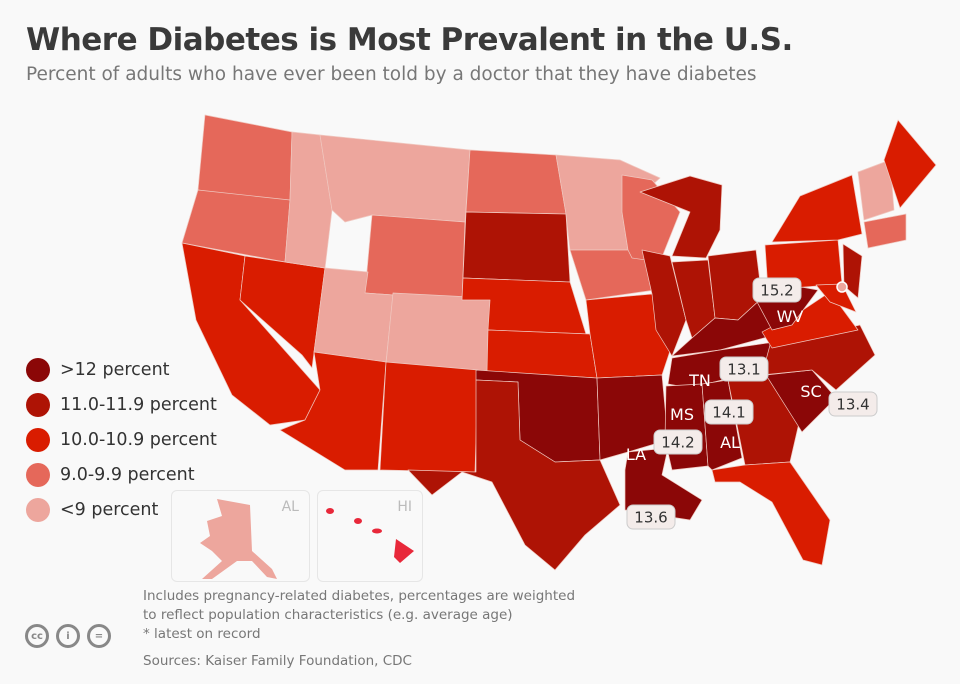 The image size is (960, 684). I want to click on state-label-ms: MS, so click(682, 414).